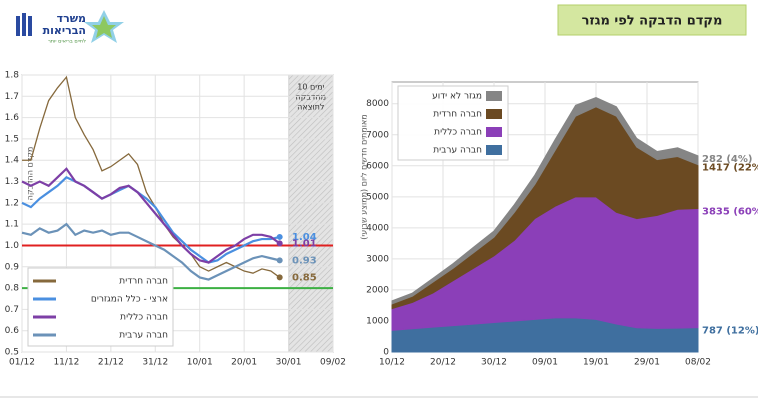 The width and height of the screenshot is (758, 404). What do you see at coordinates (377, 197) in the screenshot?
I see `y-tick-label: 5000` at bounding box center [377, 197].